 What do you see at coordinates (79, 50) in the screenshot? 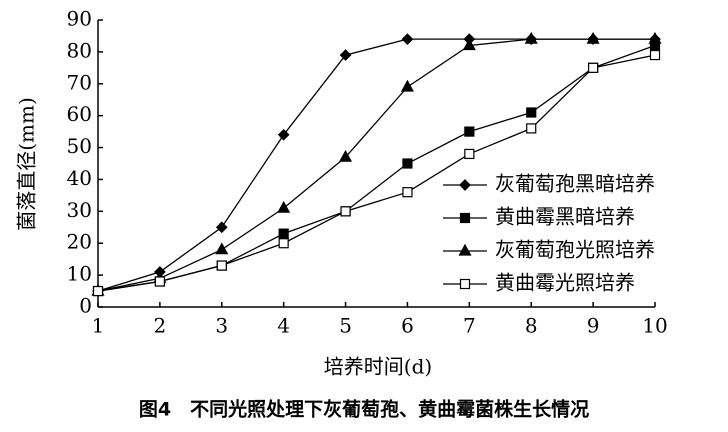
I see `y-tick-label: 80` at bounding box center [79, 50].